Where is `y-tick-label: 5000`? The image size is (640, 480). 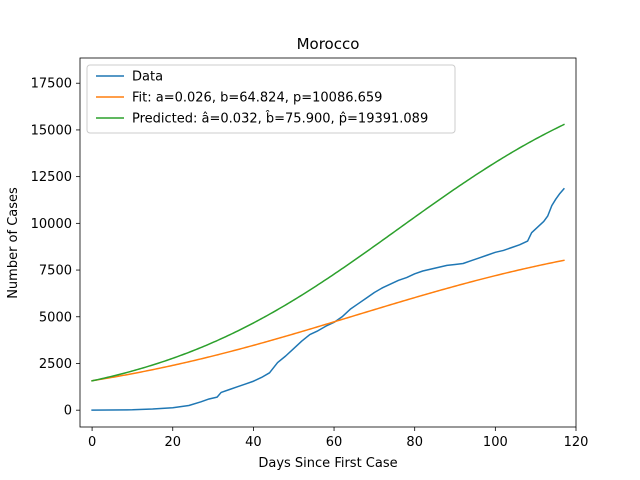 y-tick-label: 5000 is located at coordinates (55, 317).